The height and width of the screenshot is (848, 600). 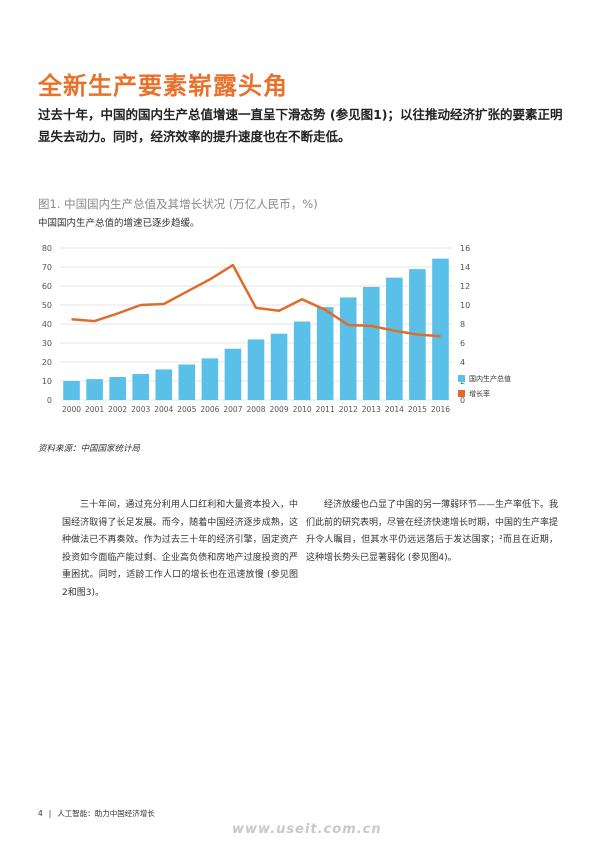 I want to click on x-tick-label: 2003, so click(x=140, y=409).